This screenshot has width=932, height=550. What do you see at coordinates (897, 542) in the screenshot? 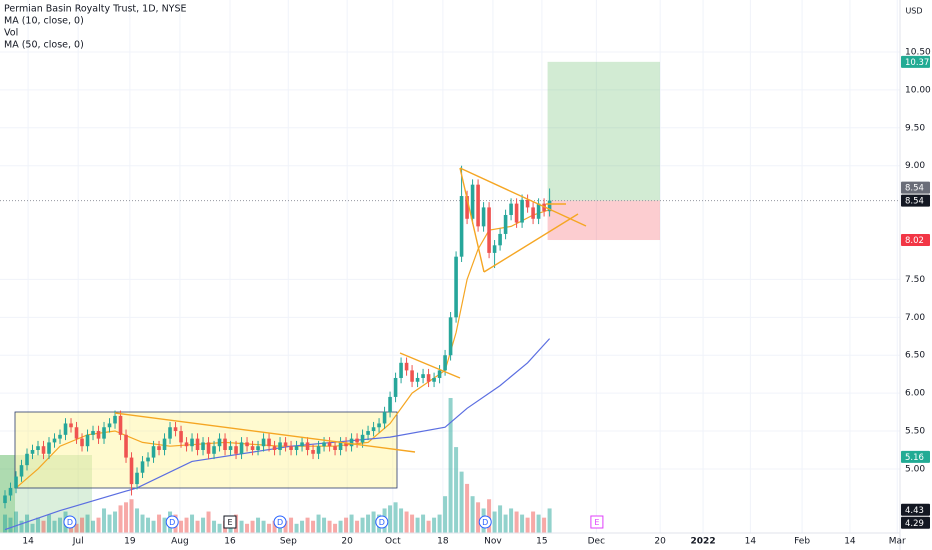
I see `x-tick-label: Mar` at bounding box center [897, 542].